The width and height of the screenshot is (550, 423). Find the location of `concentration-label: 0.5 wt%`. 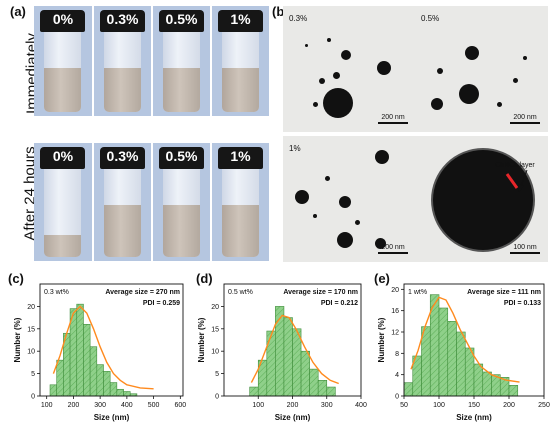

concentration-label: 0.5 wt% is located at coordinates (240, 292).